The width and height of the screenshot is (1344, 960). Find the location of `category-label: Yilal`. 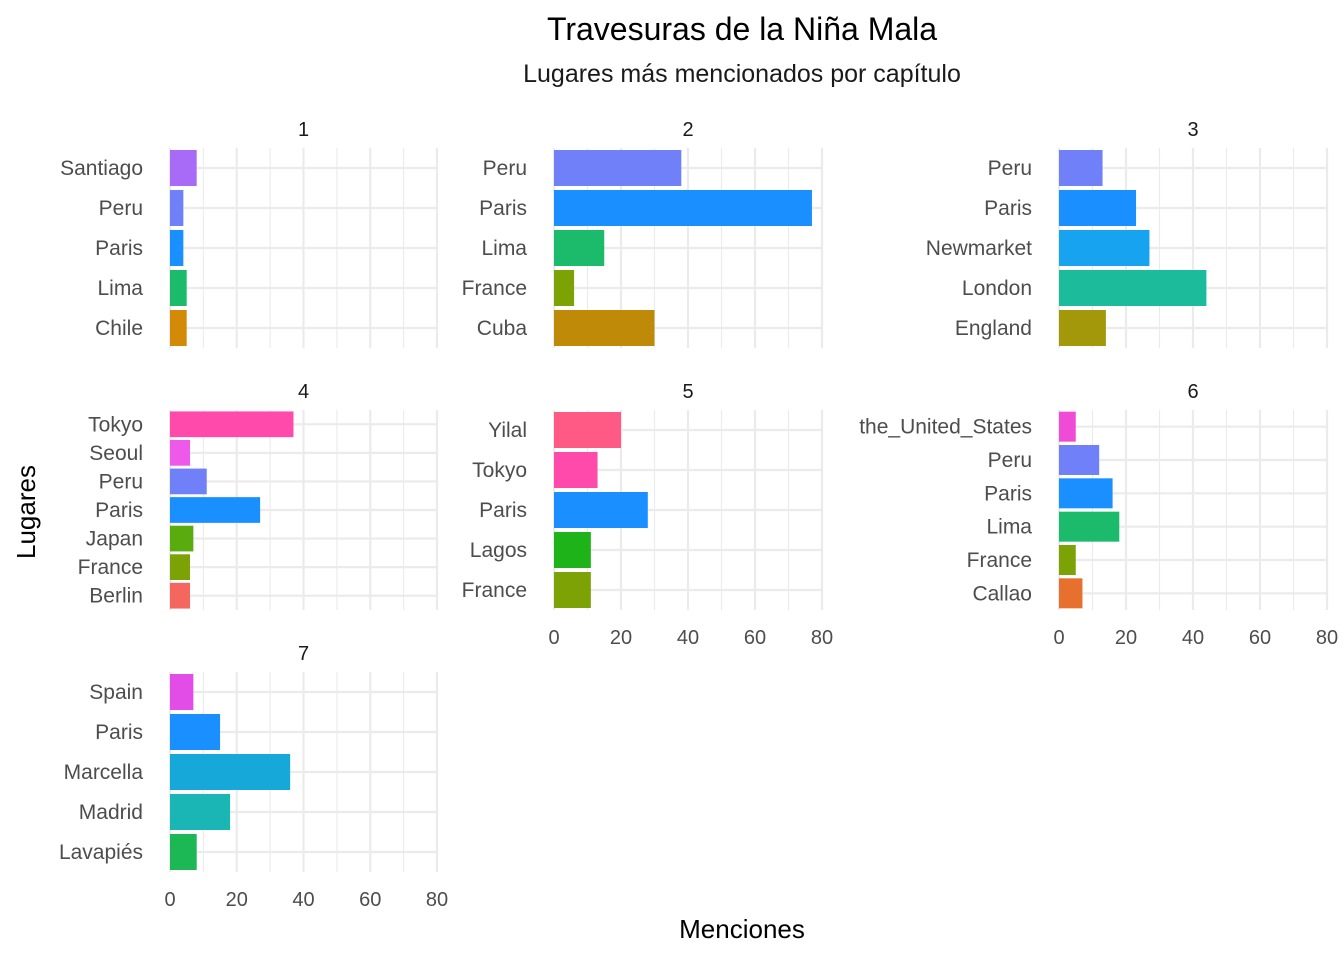

category-label: Yilal is located at coordinates (507, 430).